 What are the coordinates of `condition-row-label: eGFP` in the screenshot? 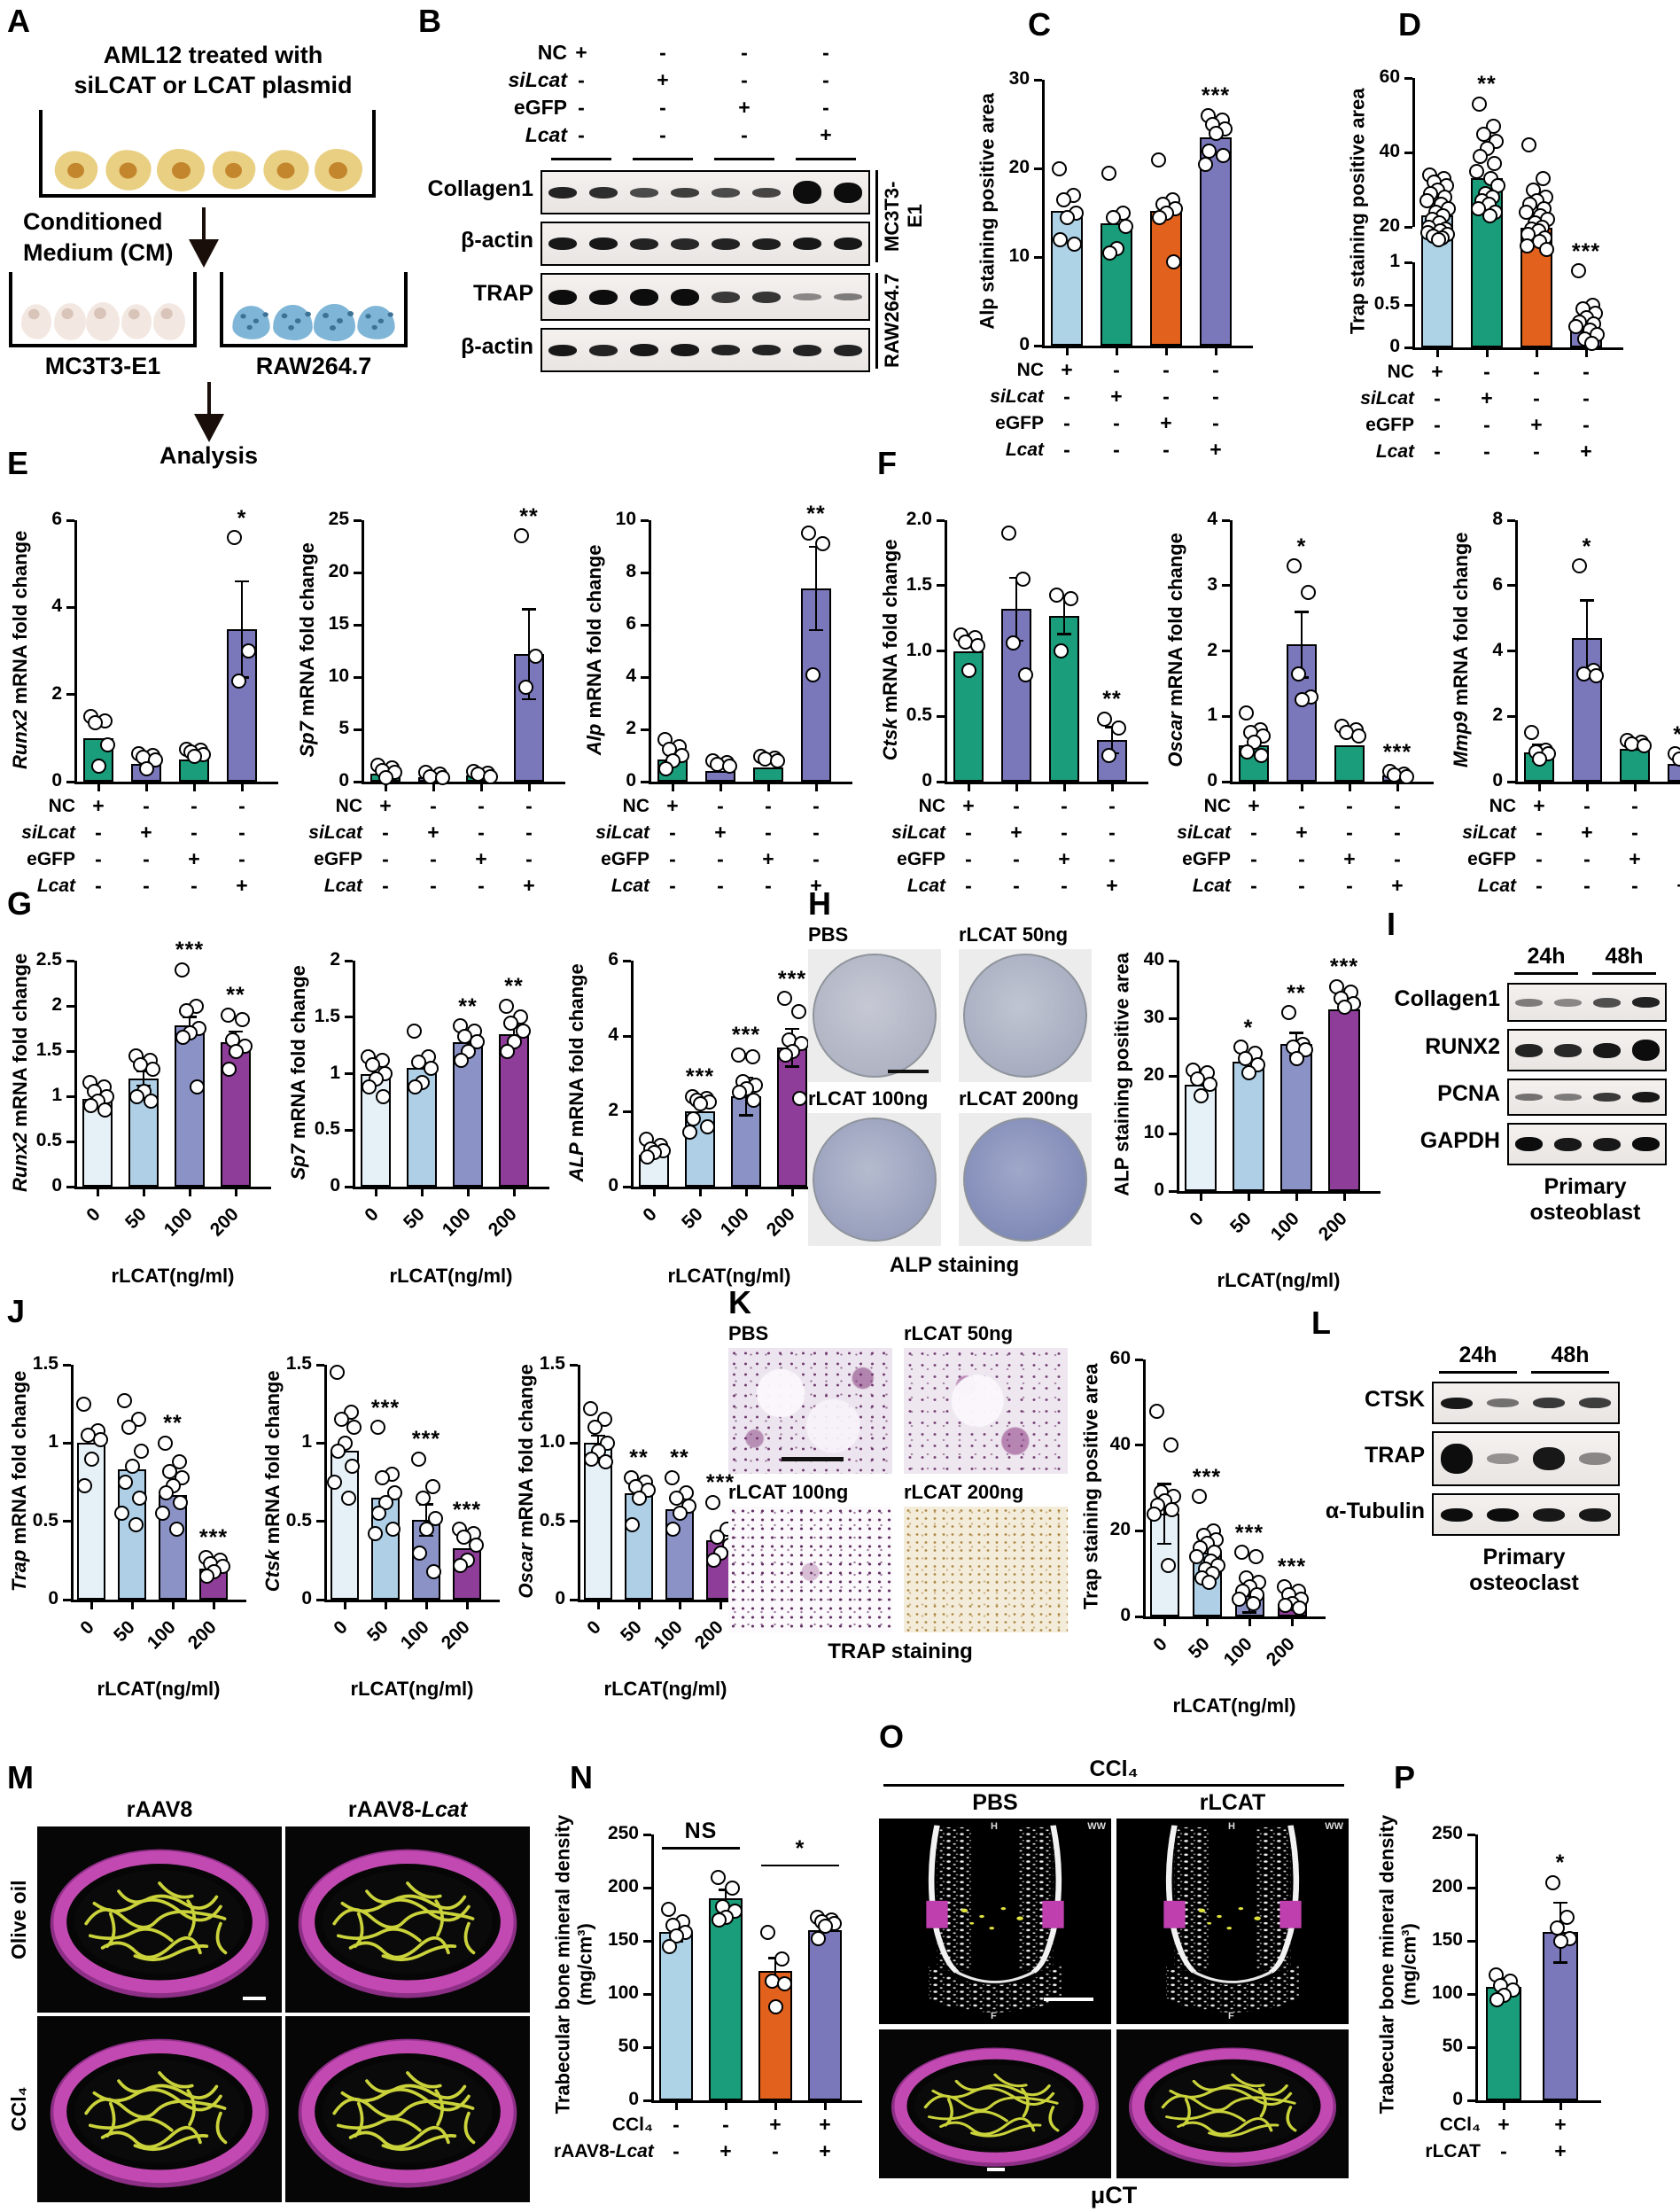 It's located at (1389, 425).